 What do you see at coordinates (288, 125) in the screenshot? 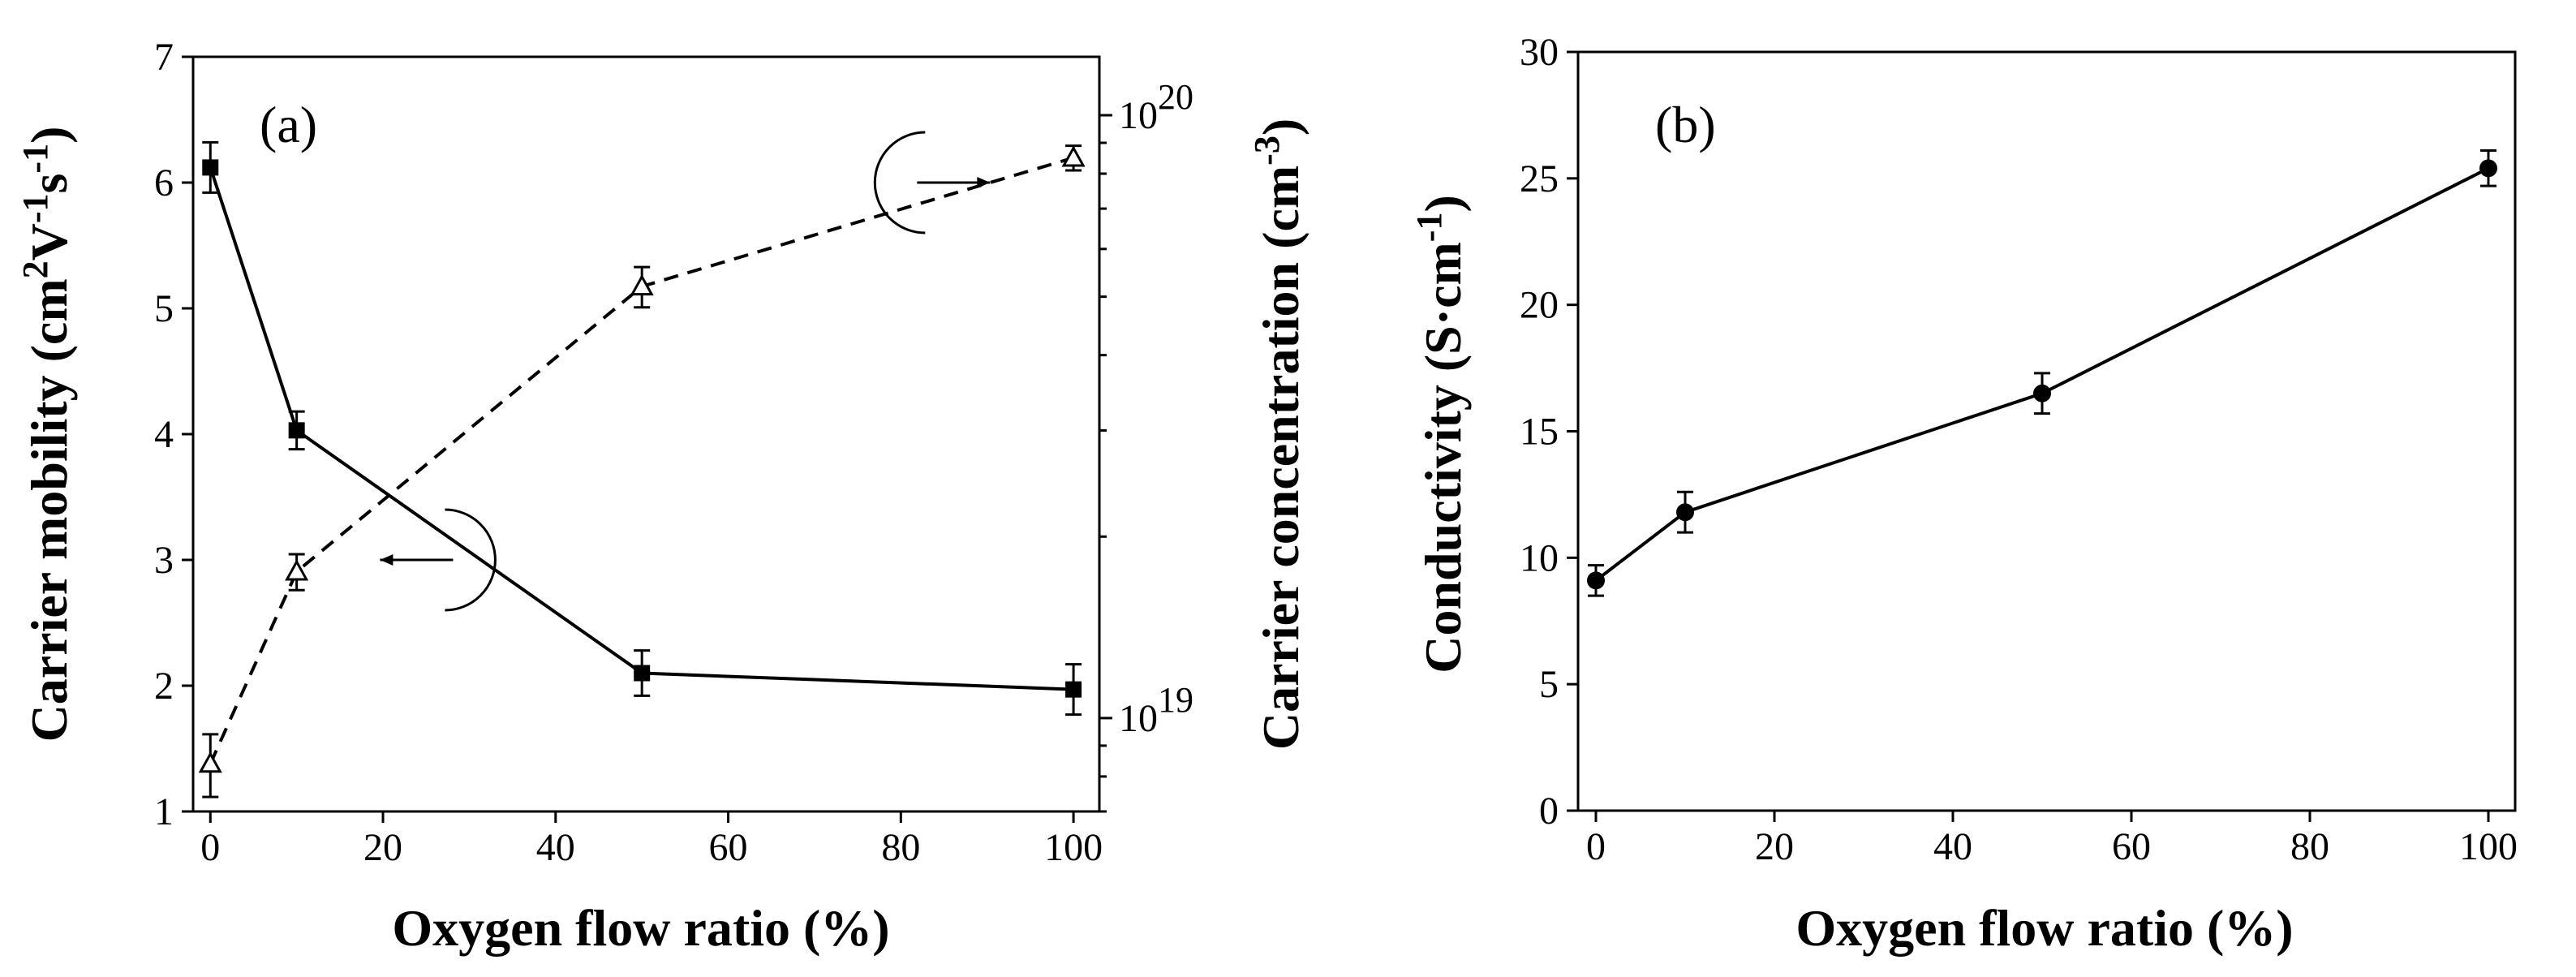
I see `panel-a-label: (a)` at bounding box center [288, 125].